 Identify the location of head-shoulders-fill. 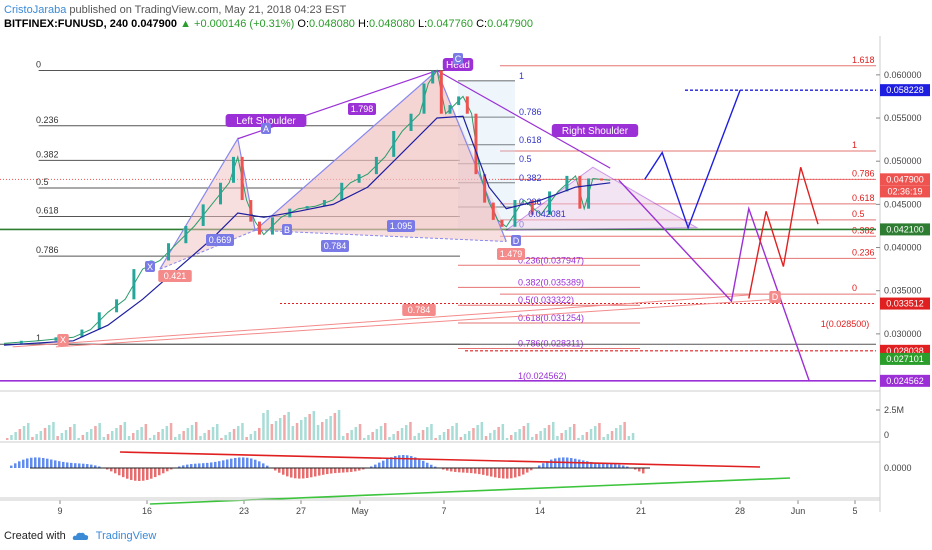
(381, 150).